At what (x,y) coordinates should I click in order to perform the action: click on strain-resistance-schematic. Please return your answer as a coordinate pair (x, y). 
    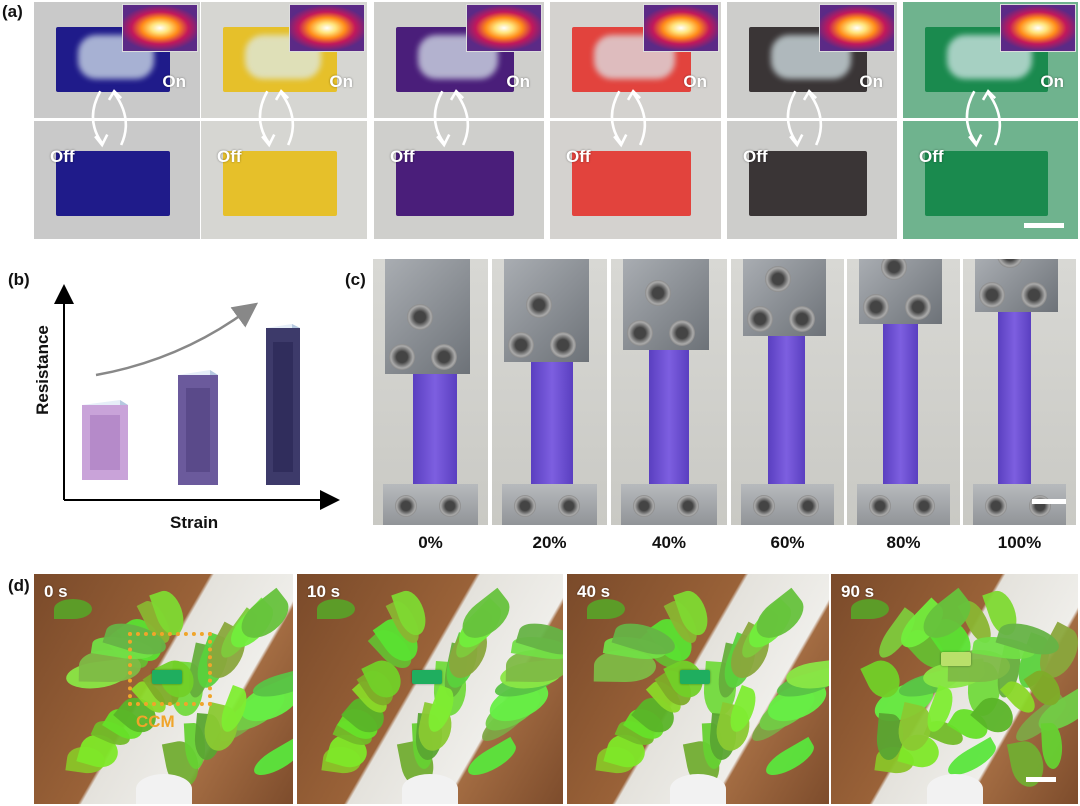
    Looking at the image, I should click on (197, 397).